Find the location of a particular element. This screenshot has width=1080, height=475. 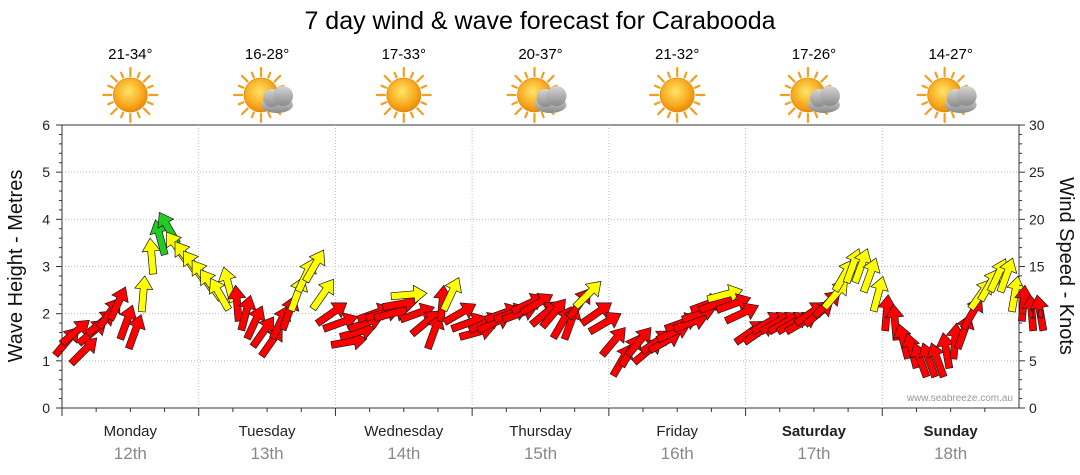

date-label: 15th is located at coordinates (540, 453).